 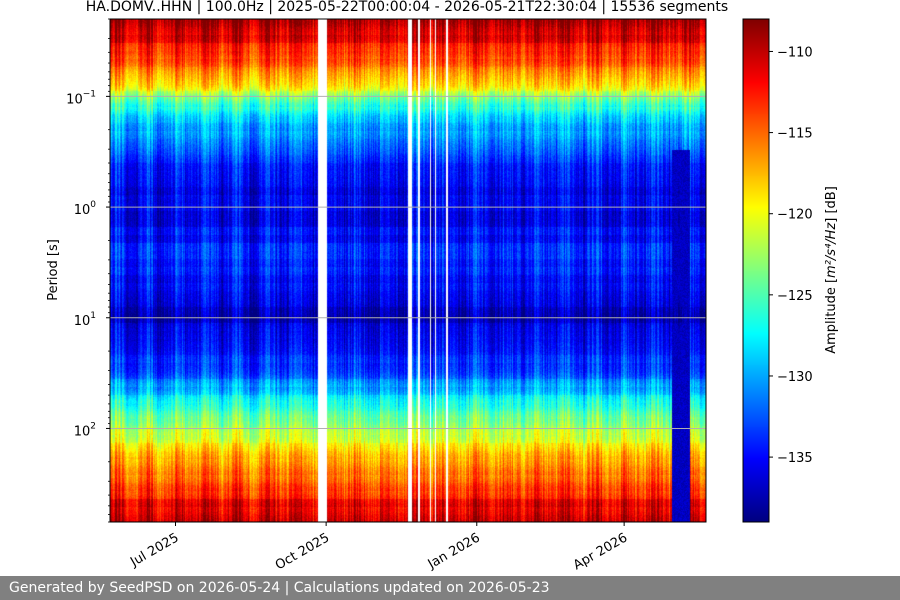 I want to click on colorbar-ticks: −110 −115 −120 −125 −130 −135, so click(x=791, y=255).